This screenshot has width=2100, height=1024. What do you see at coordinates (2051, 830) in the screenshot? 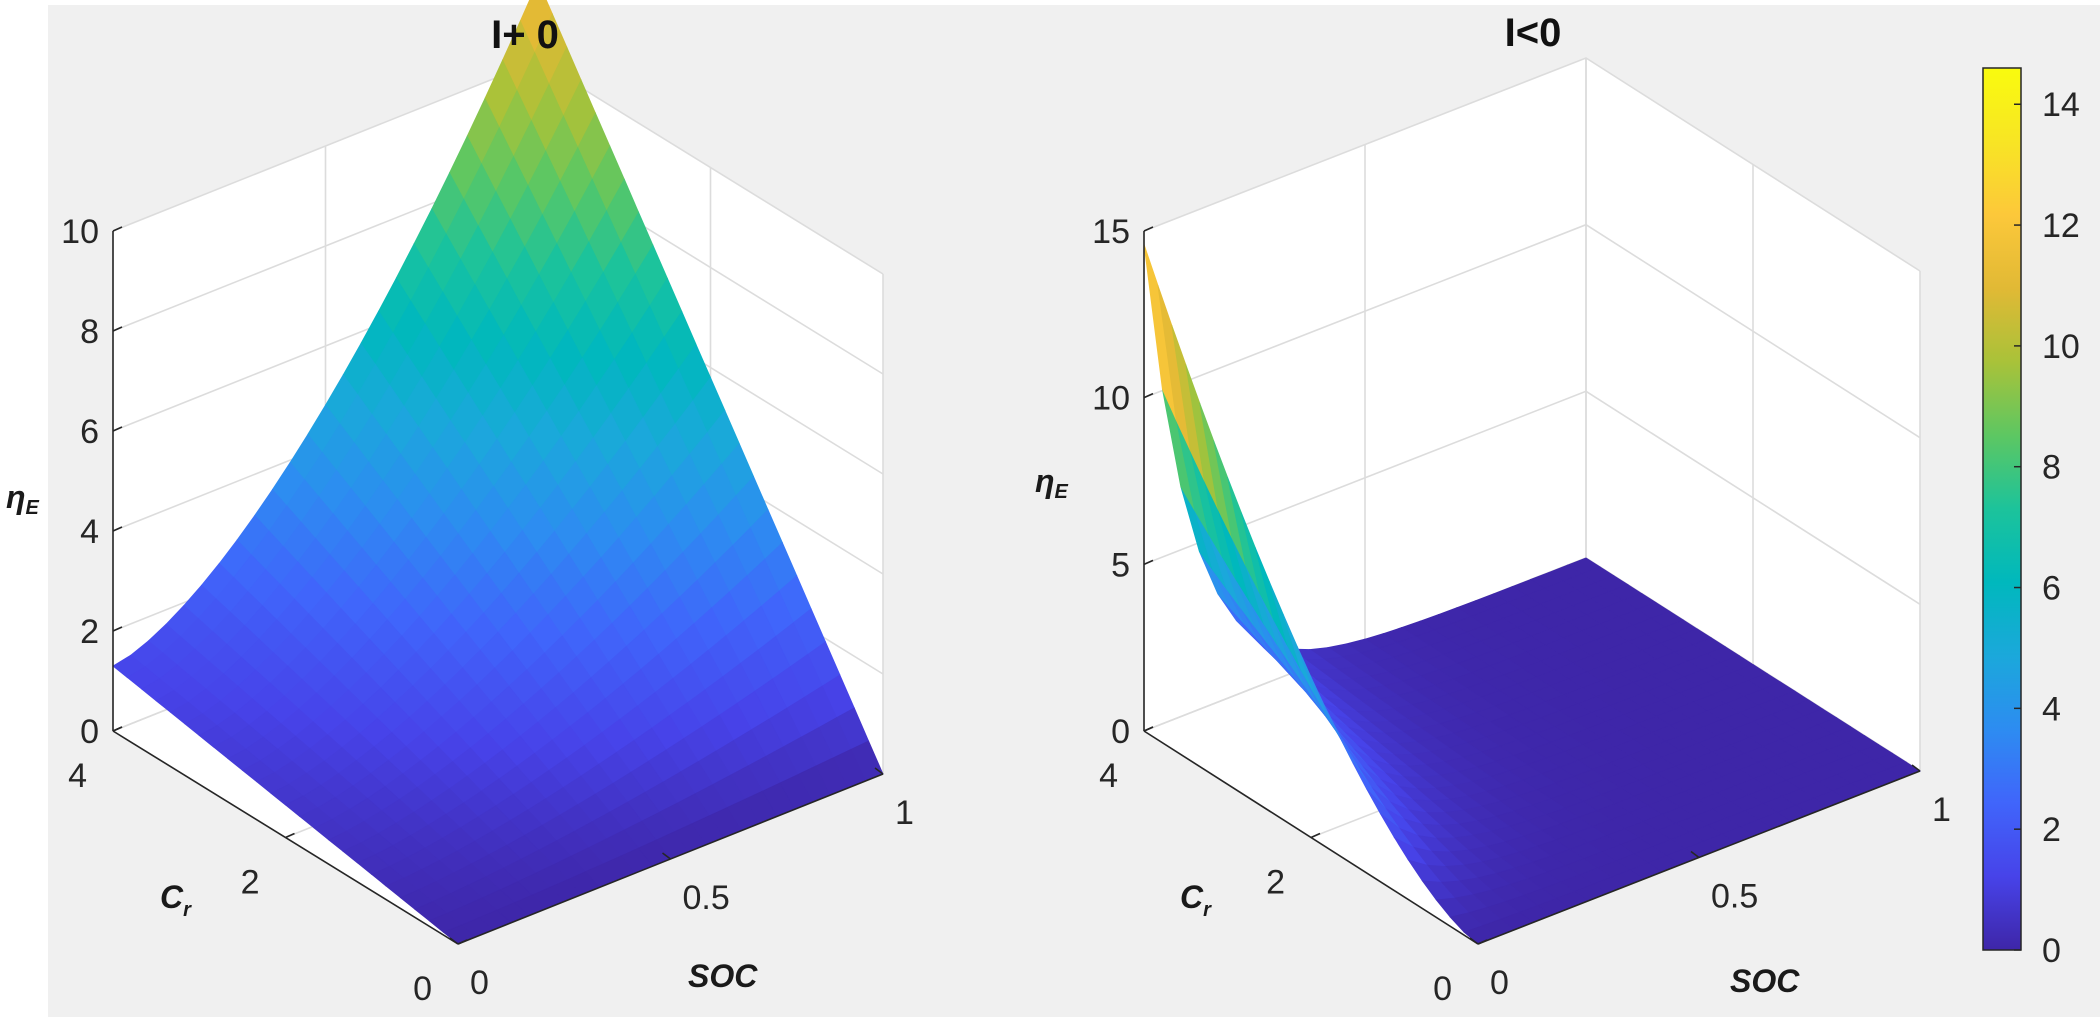
I see `colorbar-tick-label: 2` at bounding box center [2051, 830].